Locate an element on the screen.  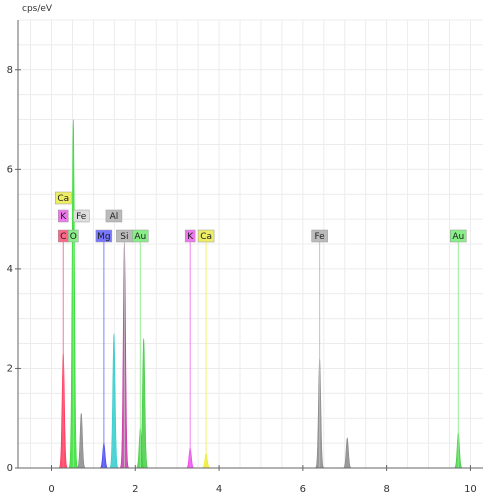
y-axis-unit-label: cps/eV is located at coordinates (37, 9).